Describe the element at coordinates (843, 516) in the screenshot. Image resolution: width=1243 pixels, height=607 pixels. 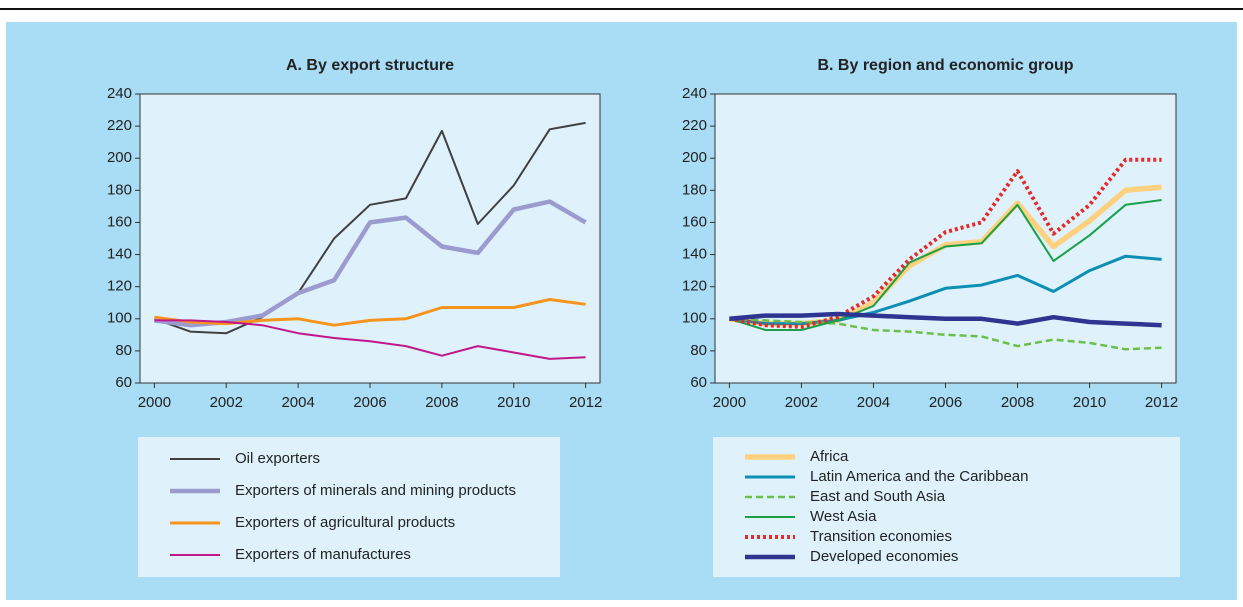
I see `legend-label: West Asia` at that location.